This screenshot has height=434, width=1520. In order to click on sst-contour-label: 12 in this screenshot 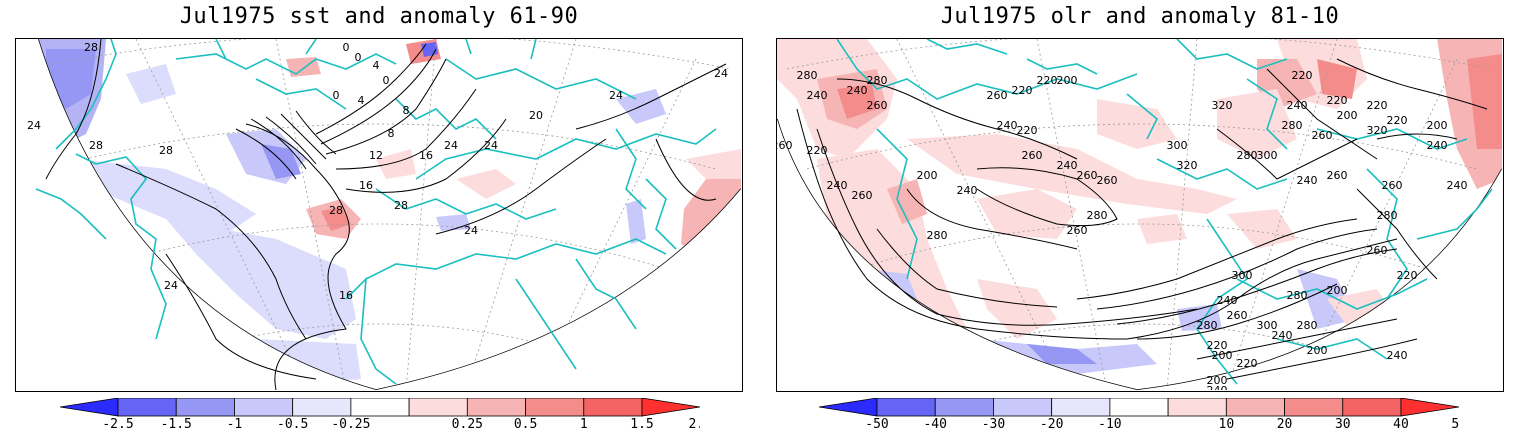, I will do `click(376, 155)`.